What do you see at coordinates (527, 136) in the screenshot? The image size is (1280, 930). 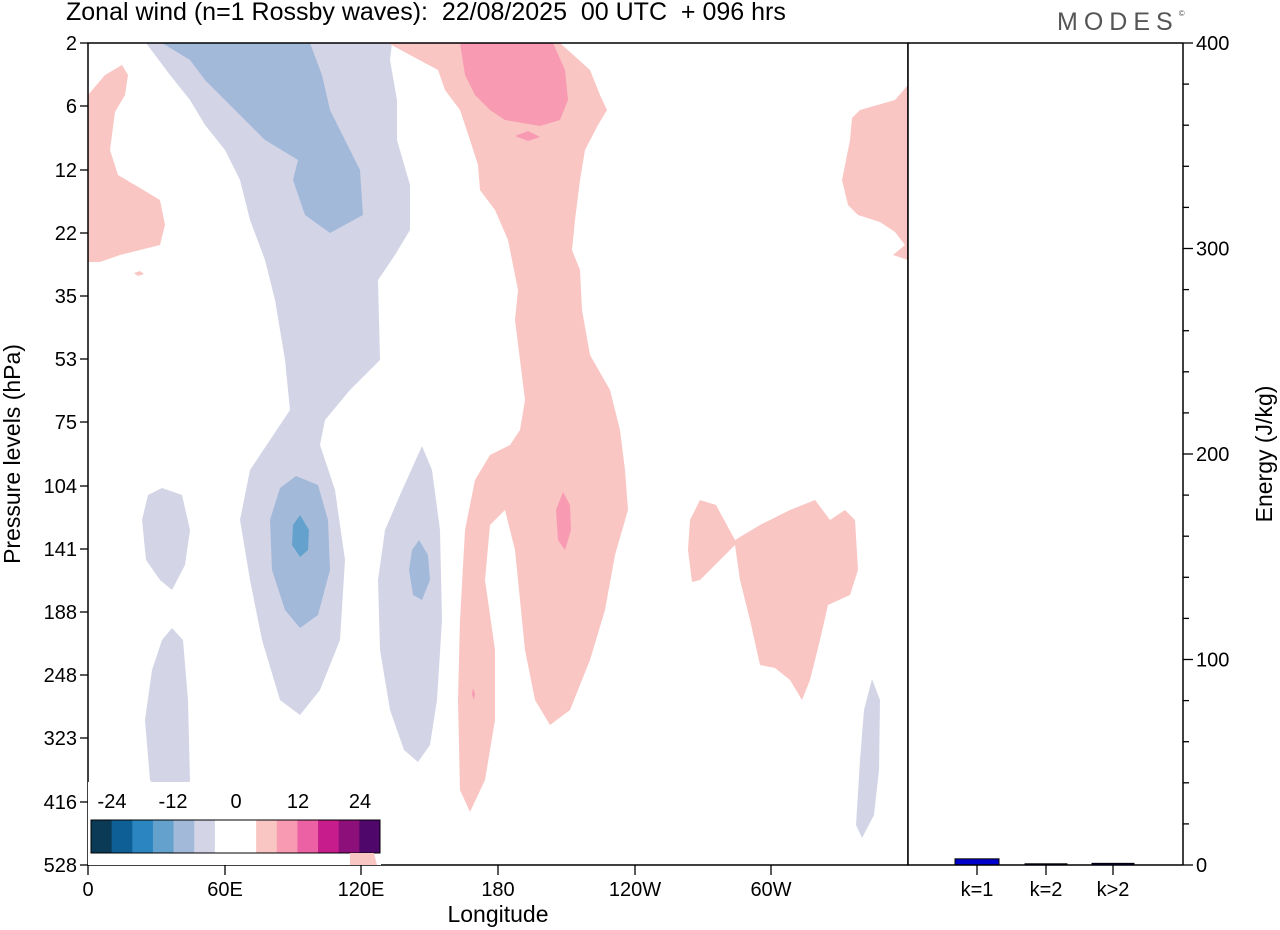 I see `contour-pos-180-upper-dot` at bounding box center [527, 136].